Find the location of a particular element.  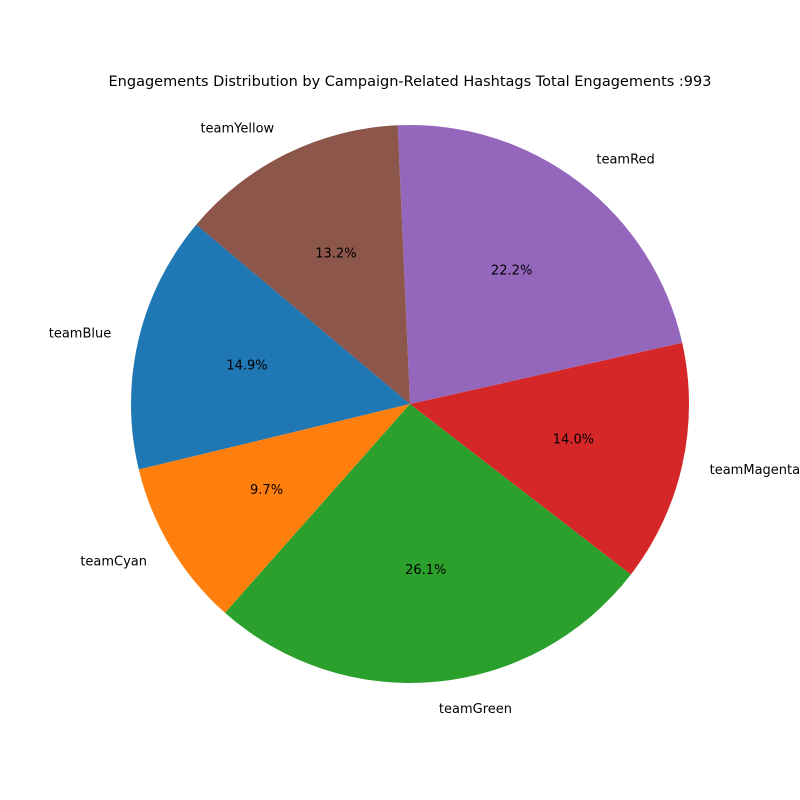

slice-label: teamCyan is located at coordinates (113, 562).